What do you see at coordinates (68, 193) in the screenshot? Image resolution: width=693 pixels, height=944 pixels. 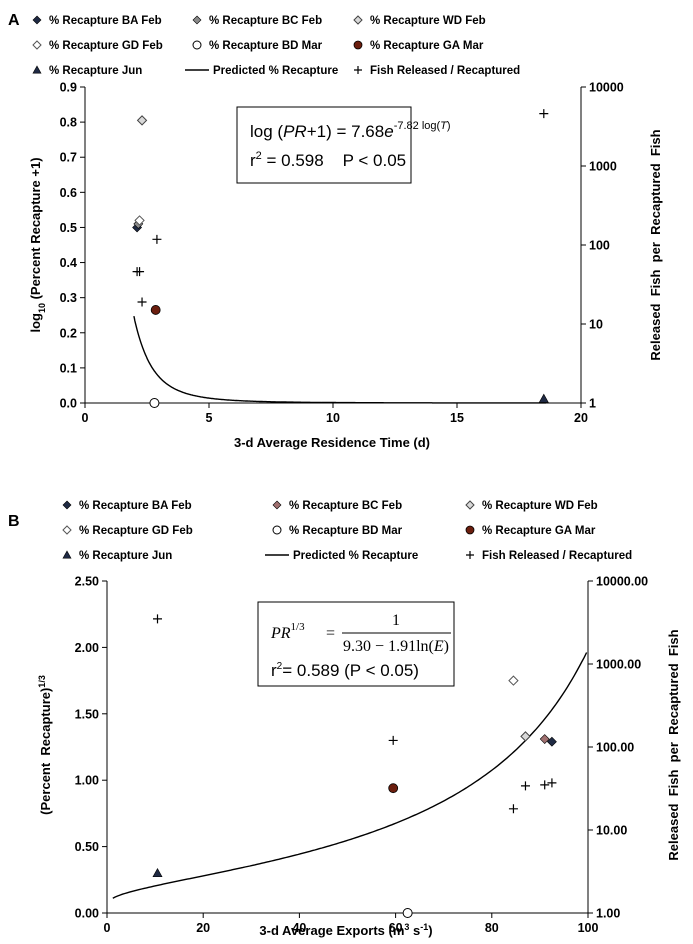 I see `y-tick-label: 0.6` at bounding box center [68, 193].